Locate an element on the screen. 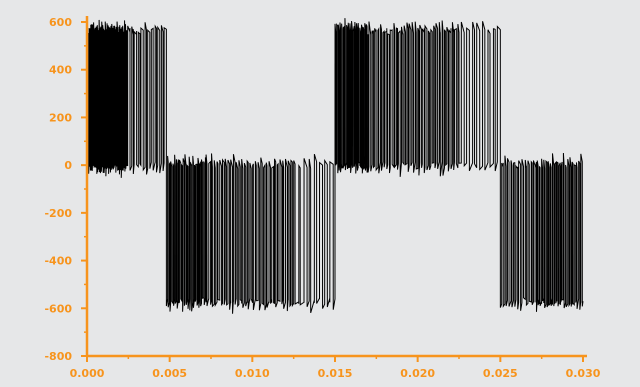  y-tick-label: -800 is located at coordinates (58, 356).